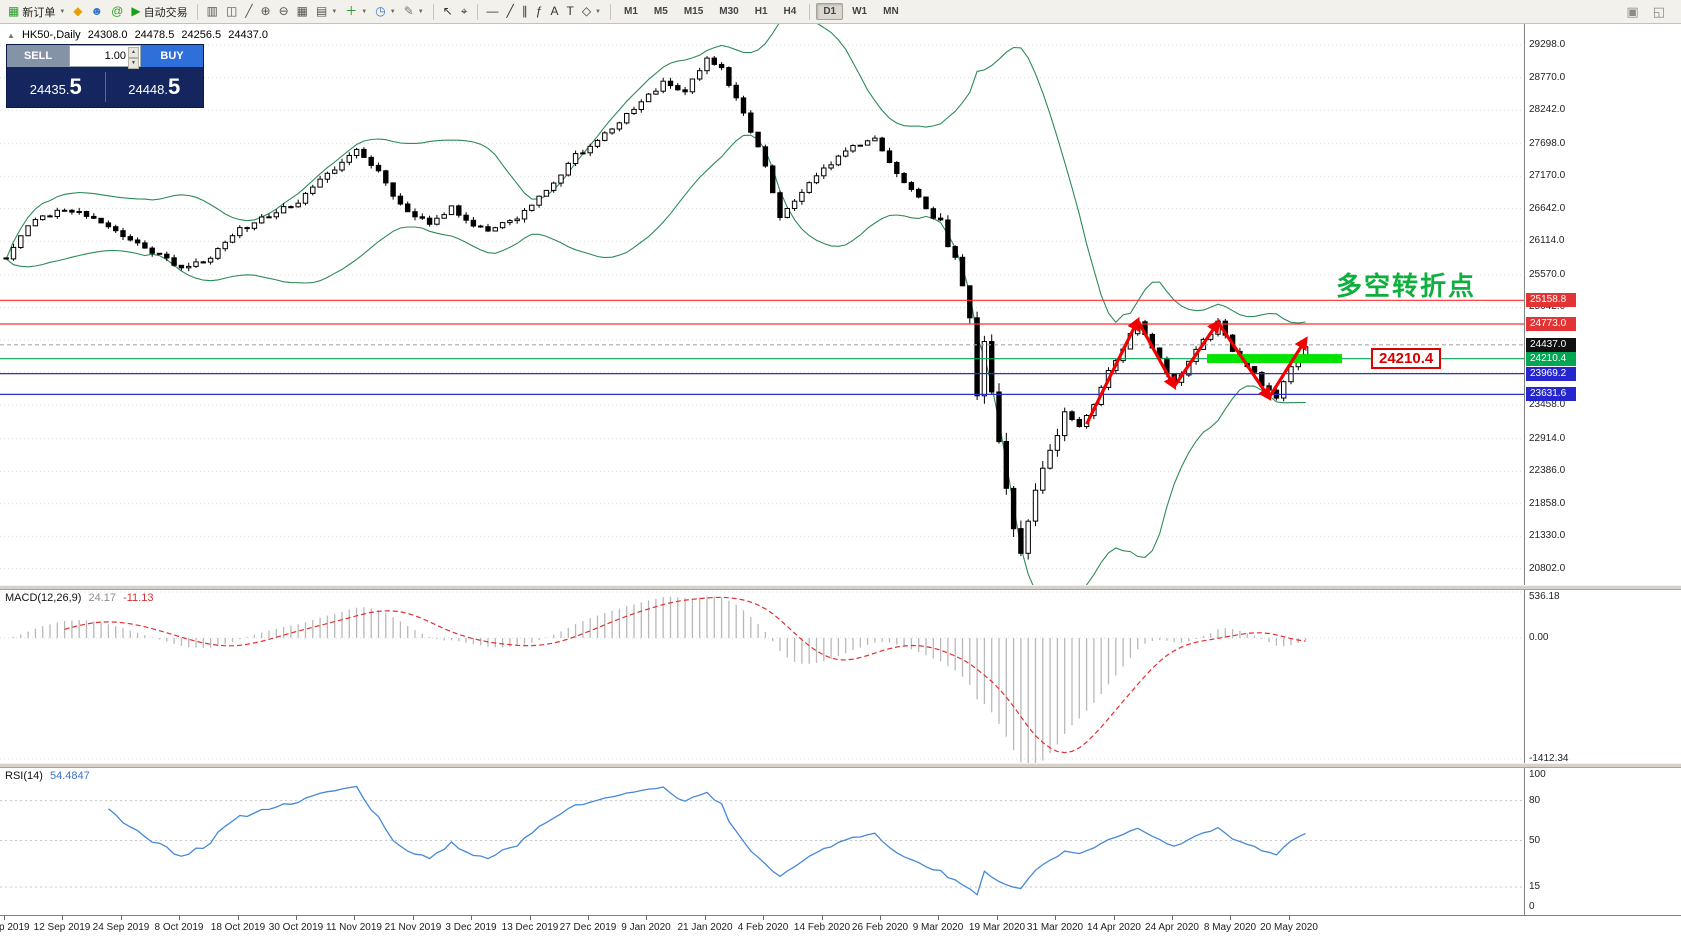 The height and width of the screenshot is (947, 1681). I want to click on tile-windows-icon-glyph: ▦, so click(302, 11).